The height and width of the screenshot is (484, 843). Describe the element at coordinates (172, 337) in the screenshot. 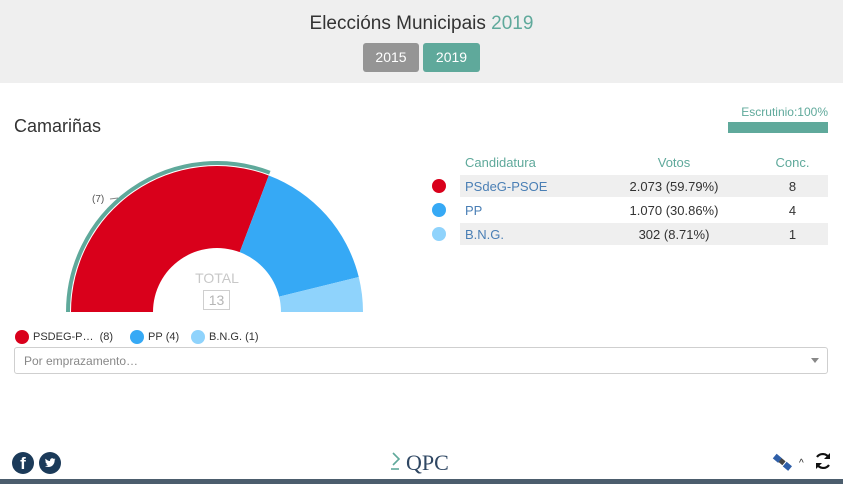

I see `legend-count: (4)` at that location.